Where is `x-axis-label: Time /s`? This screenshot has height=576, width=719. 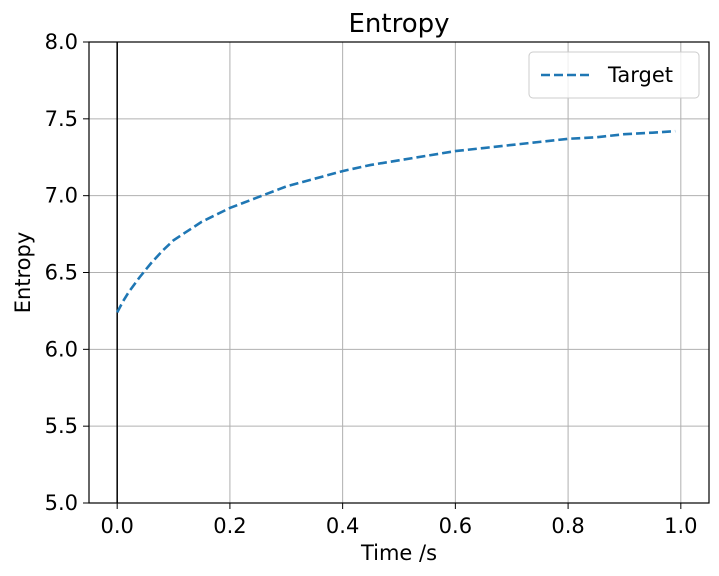 x-axis-label: Time /s is located at coordinates (398, 553).